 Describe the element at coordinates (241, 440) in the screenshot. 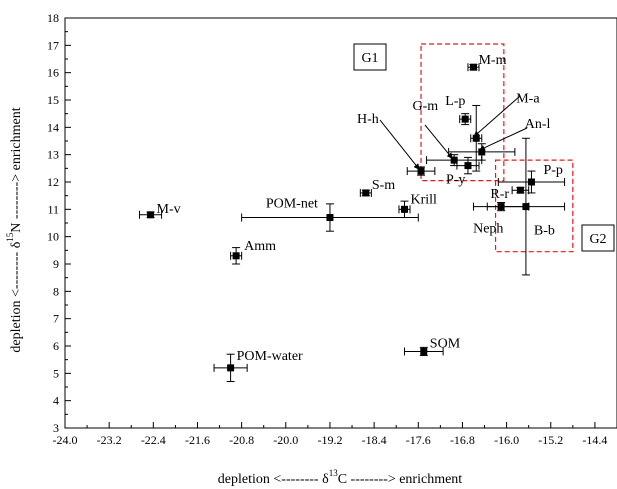

I see `x-tick-label: -20.8` at that location.